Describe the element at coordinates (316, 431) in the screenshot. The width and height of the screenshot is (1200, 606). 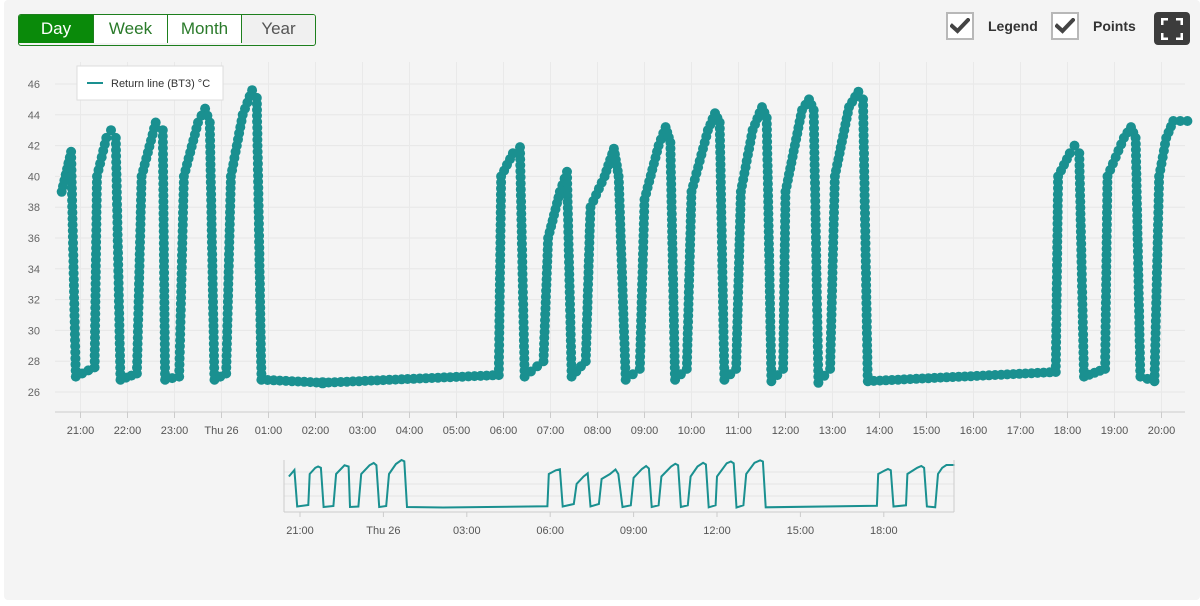
I see `x-tick-label: 02:00` at that location.